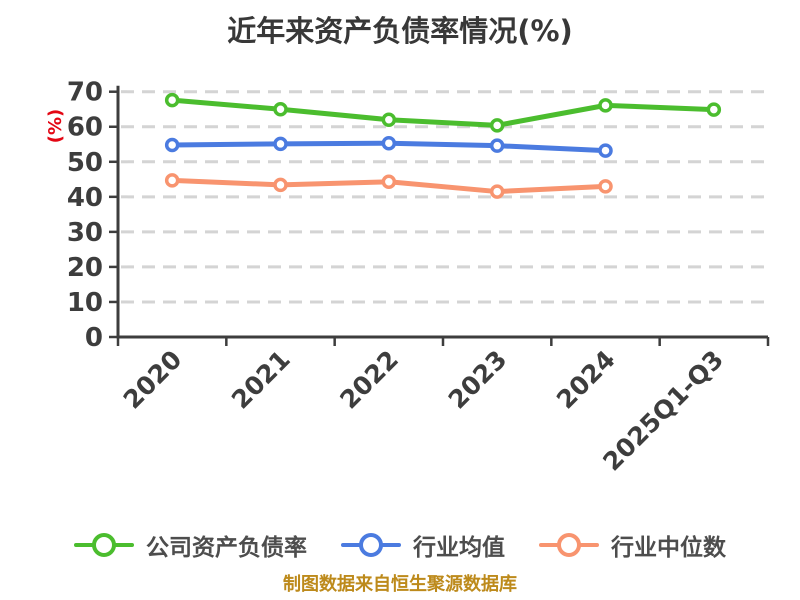 Image resolution: width=800 pixels, height=600 pixels. Describe the element at coordinates (153, 380) in the screenshot. I see `svg-text: 2020` at that location.